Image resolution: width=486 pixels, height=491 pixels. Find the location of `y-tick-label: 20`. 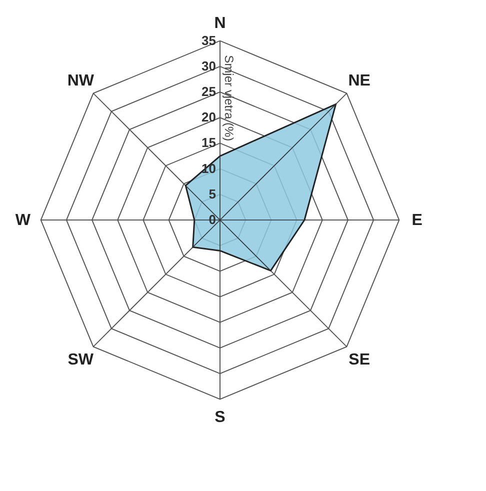

y-tick-label: 20 is located at coordinates (209, 117).